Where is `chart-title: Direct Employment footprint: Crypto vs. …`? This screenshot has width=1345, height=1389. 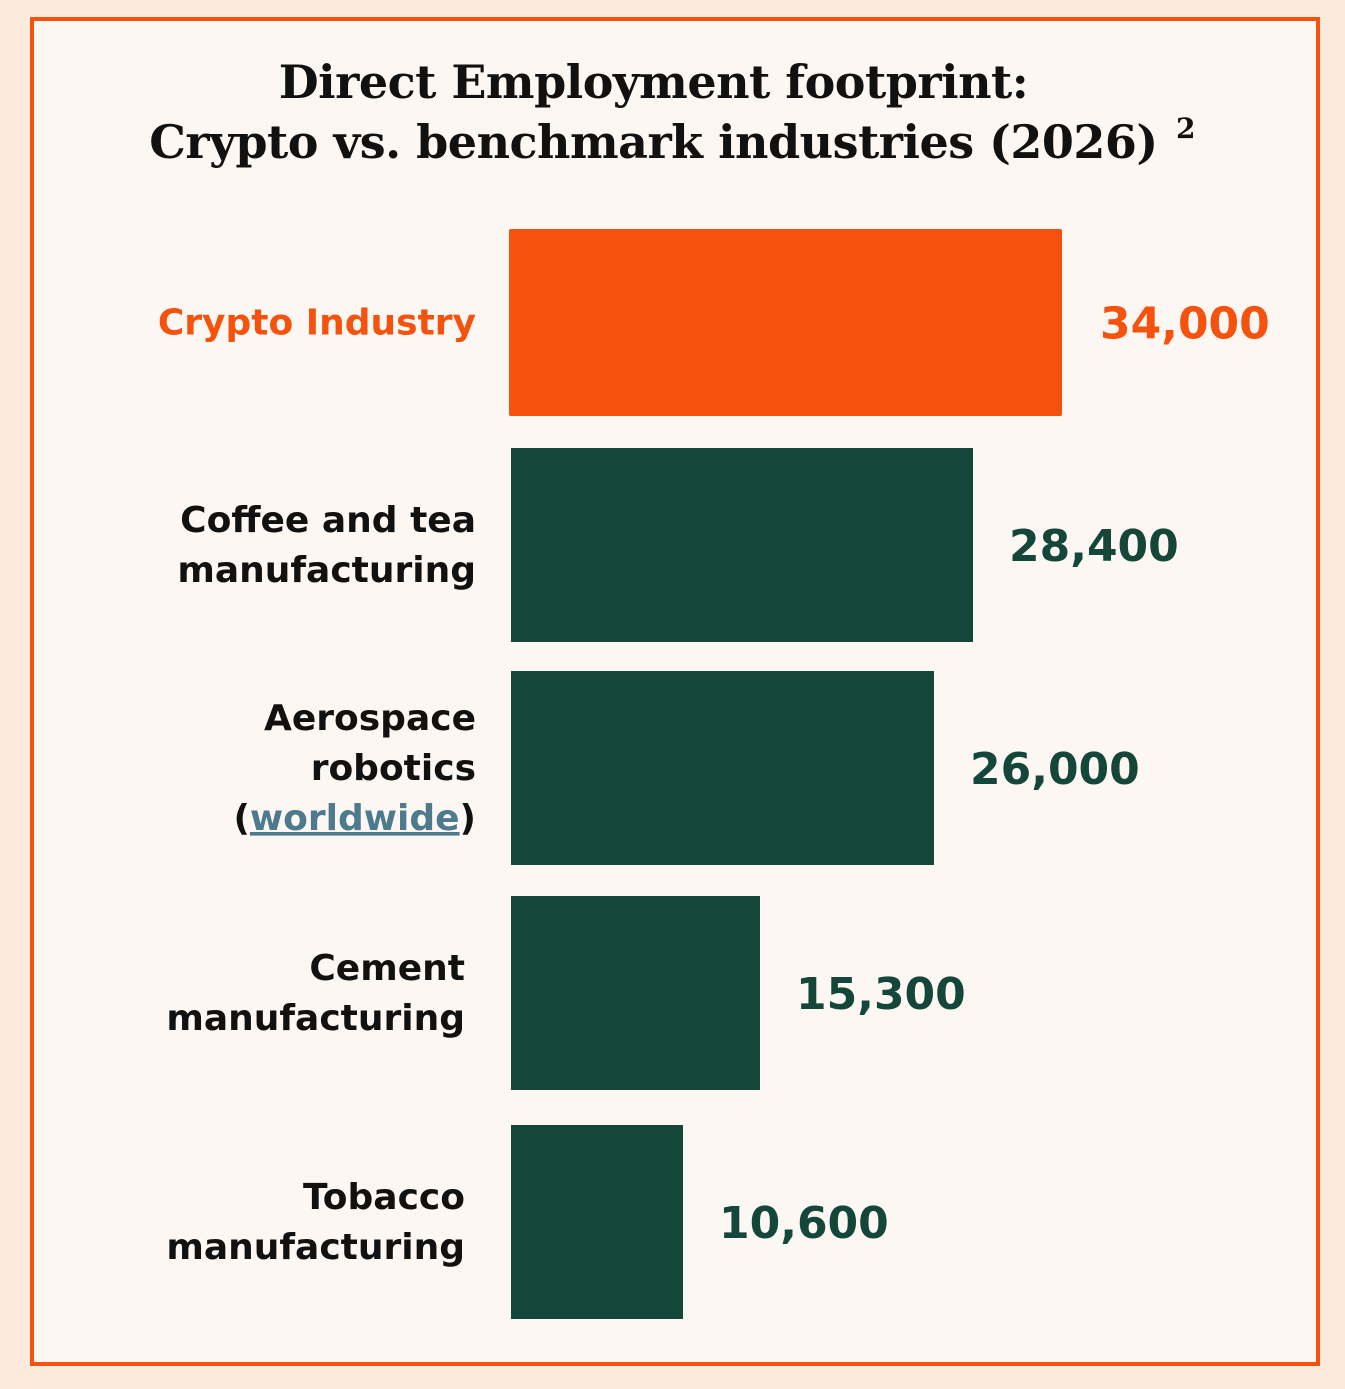 chart-title: Direct Employment footprint: Crypto vs. … is located at coordinates (653, 112).